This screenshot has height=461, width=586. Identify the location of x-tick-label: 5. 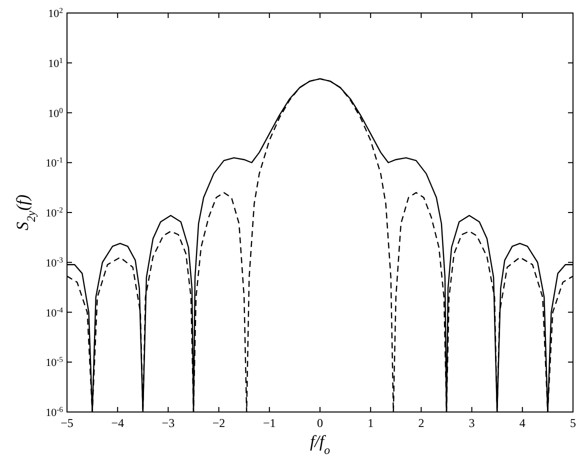
(573, 423).